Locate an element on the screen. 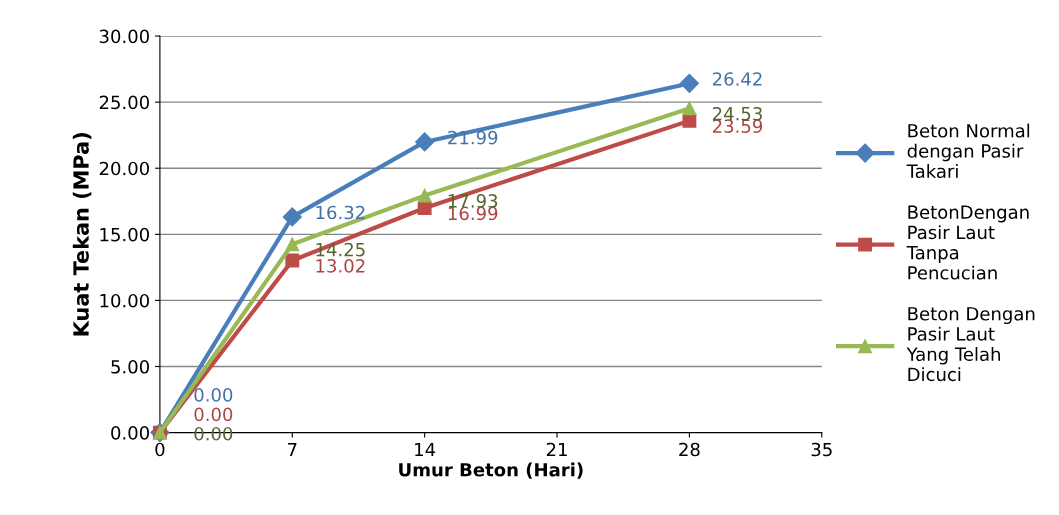 This screenshot has width=1059, height=515. y-tick-label: 5.00 is located at coordinates (130, 366).